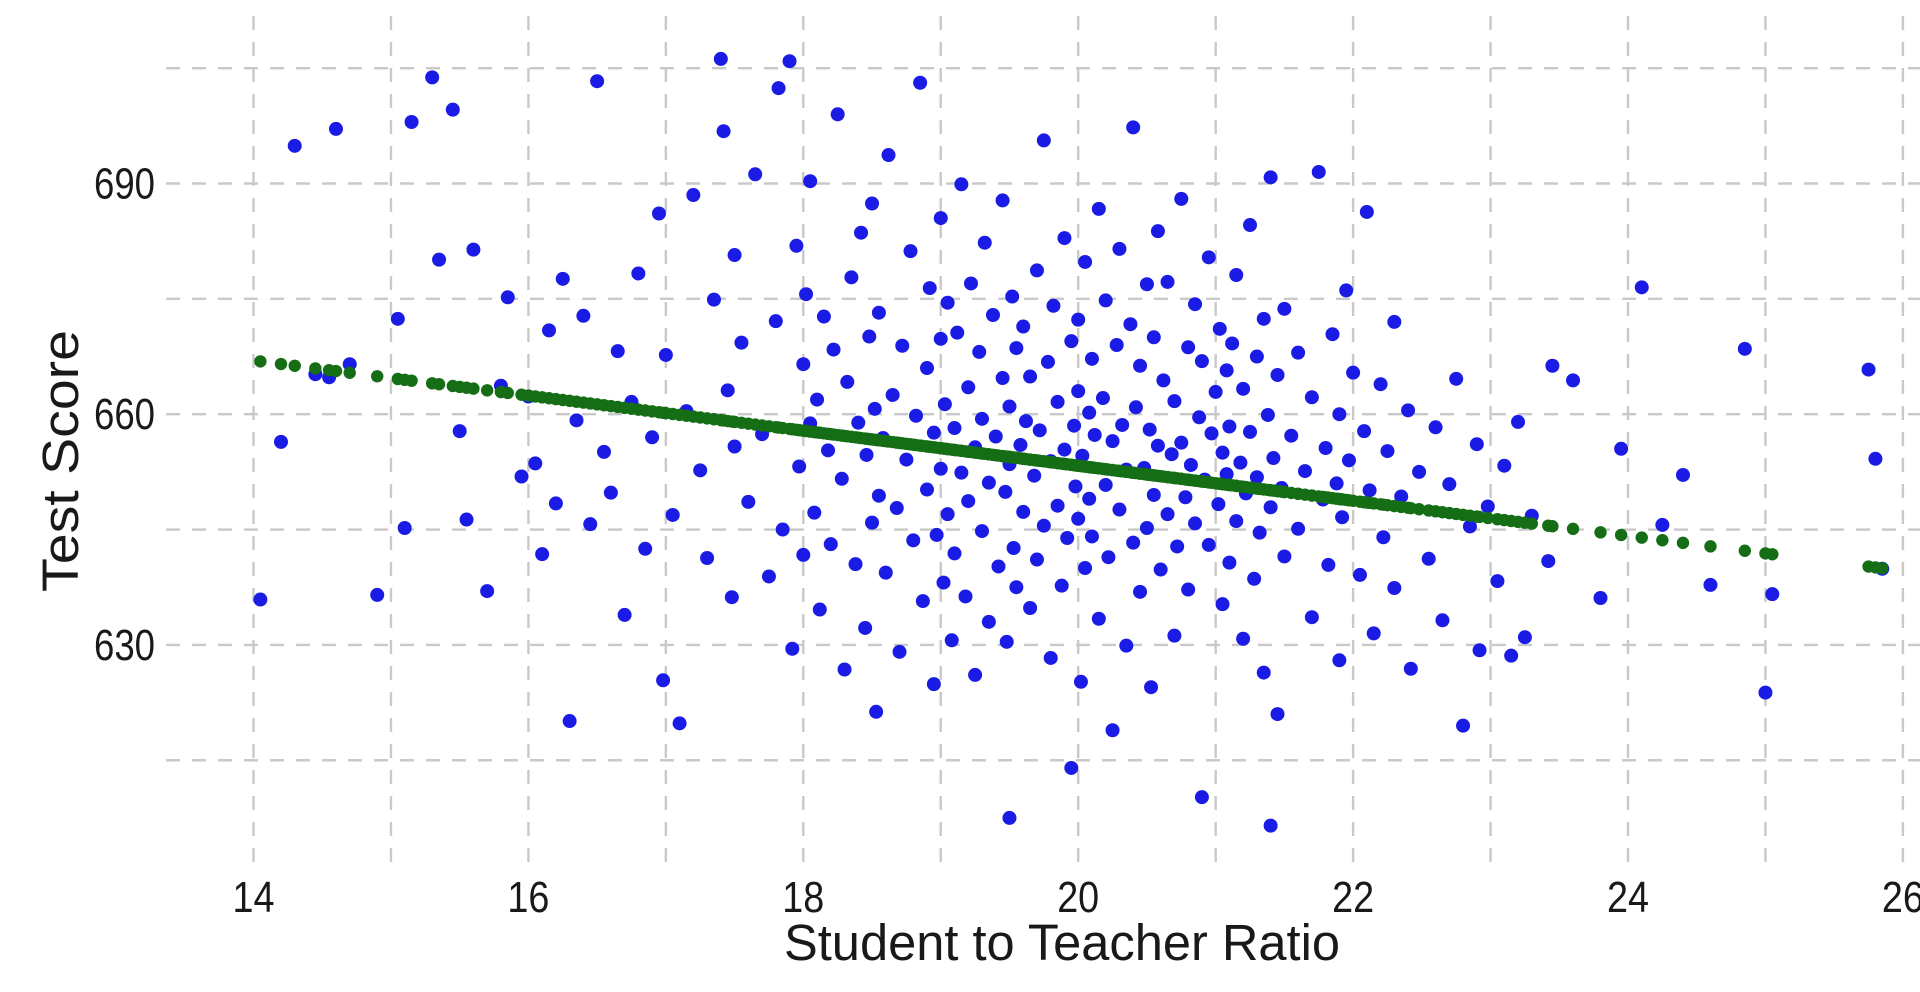 This screenshot has width=1920, height=992. What do you see at coordinates (1078, 897) in the screenshot?
I see `x-tick-label: 20` at bounding box center [1078, 897].